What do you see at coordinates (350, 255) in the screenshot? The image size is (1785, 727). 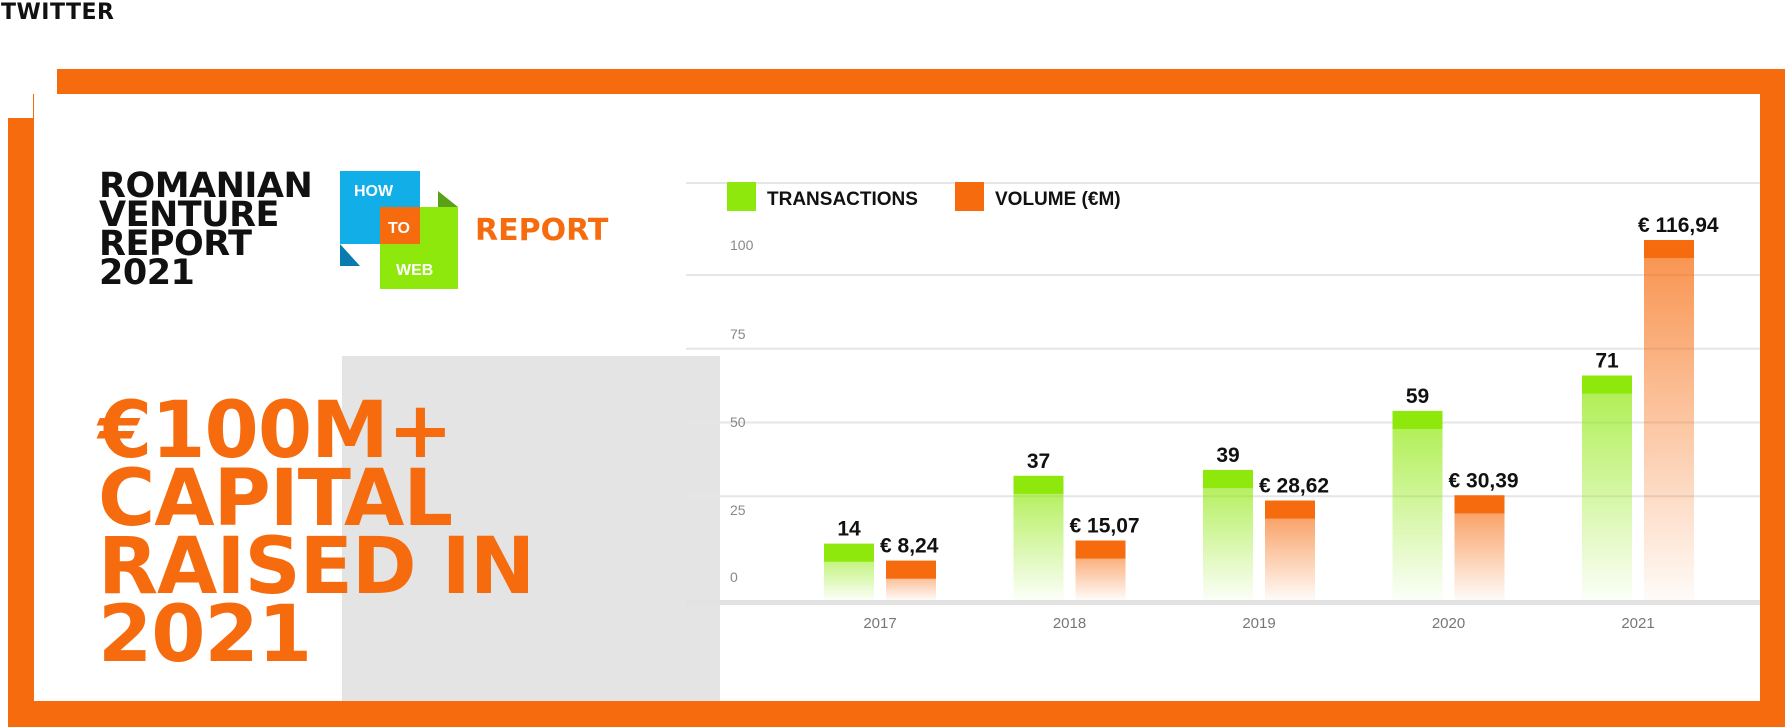 I see `logo-fold-blue` at bounding box center [350, 255].